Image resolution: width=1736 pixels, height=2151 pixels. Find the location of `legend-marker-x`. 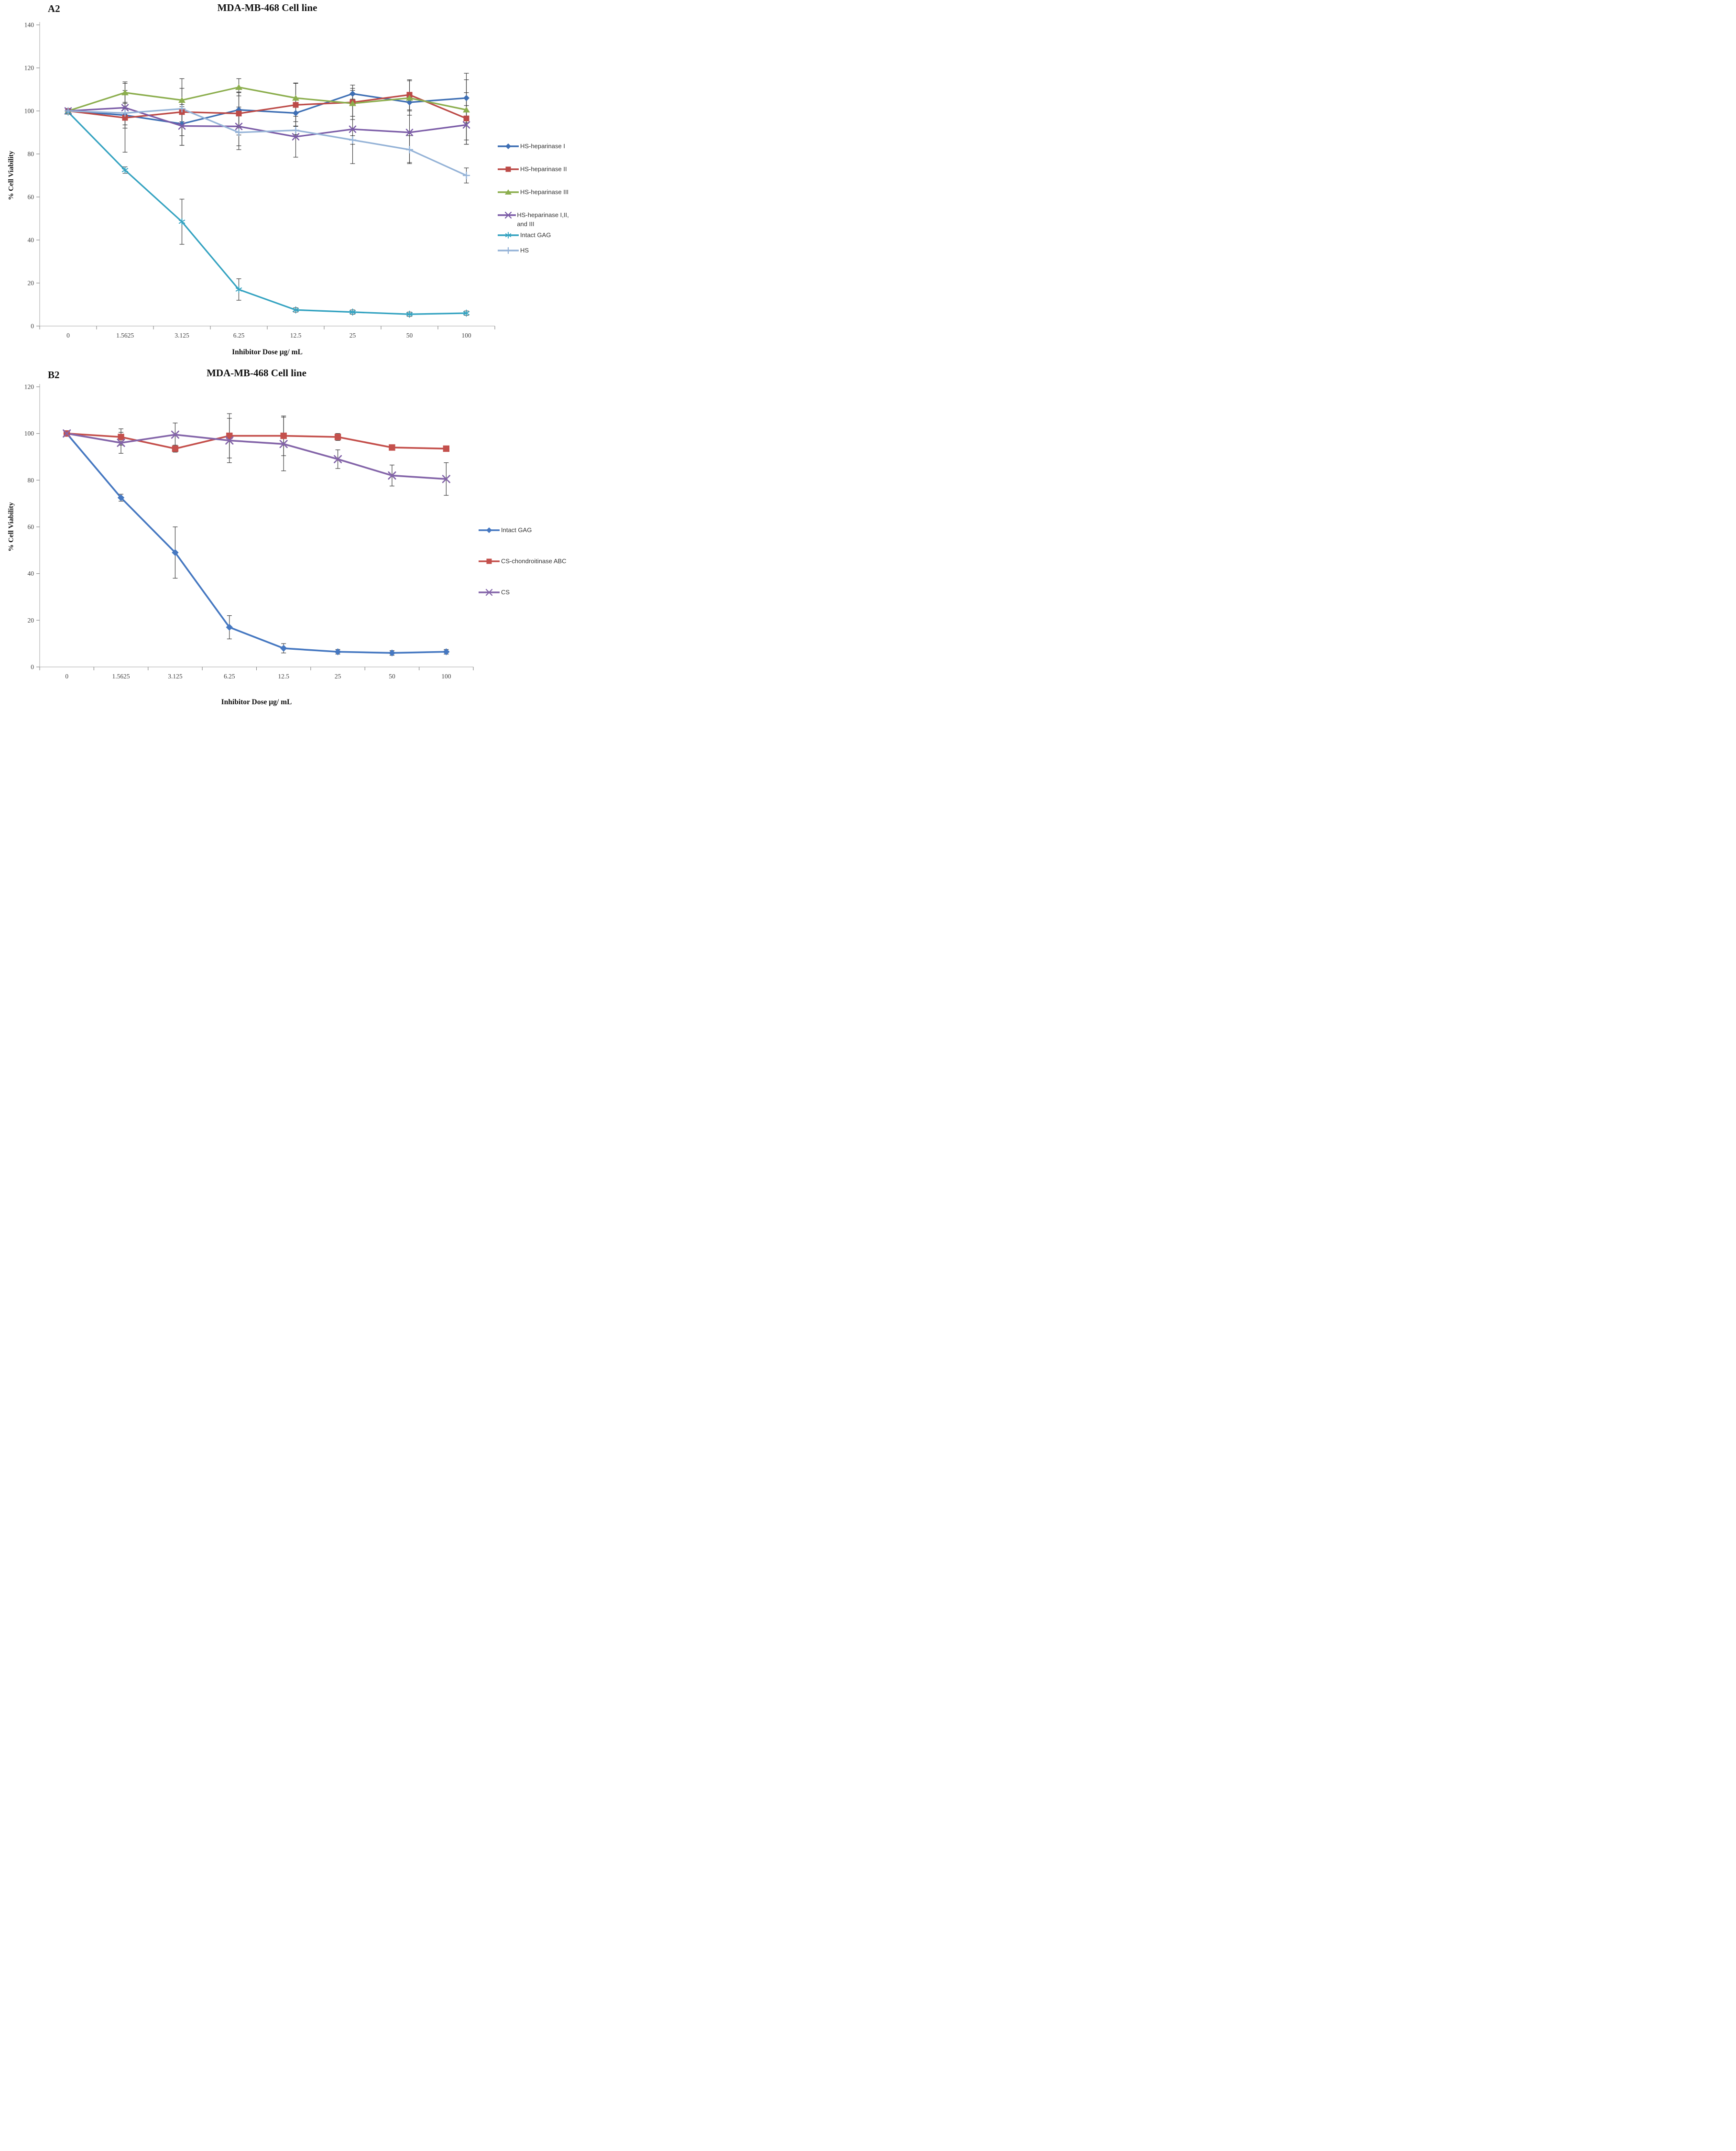

legend-marker-x is located at coordinates (508, 215).